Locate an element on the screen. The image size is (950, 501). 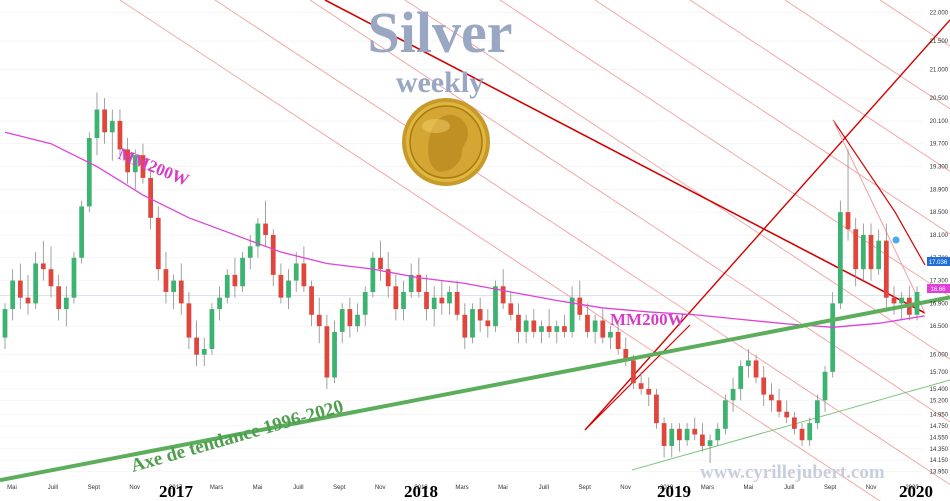
year-label-2019: 2019 is located at coordinates (674, 491).